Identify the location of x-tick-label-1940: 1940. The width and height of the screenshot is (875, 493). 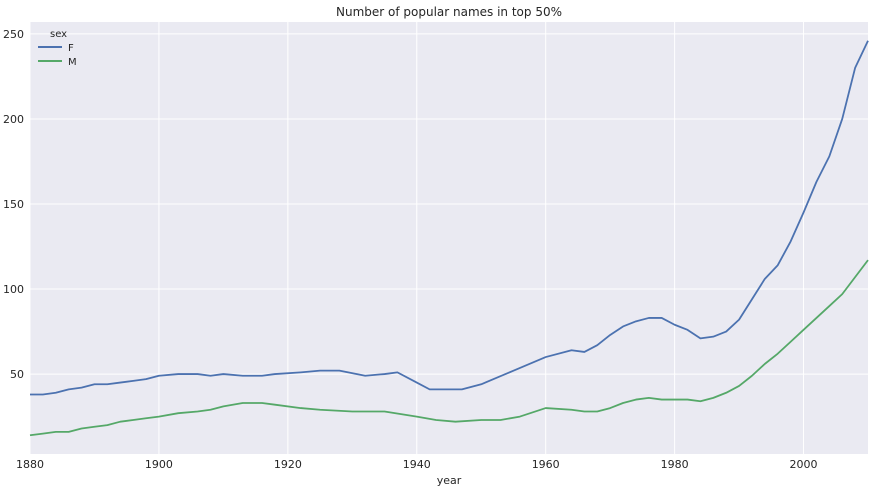
(417, 464).